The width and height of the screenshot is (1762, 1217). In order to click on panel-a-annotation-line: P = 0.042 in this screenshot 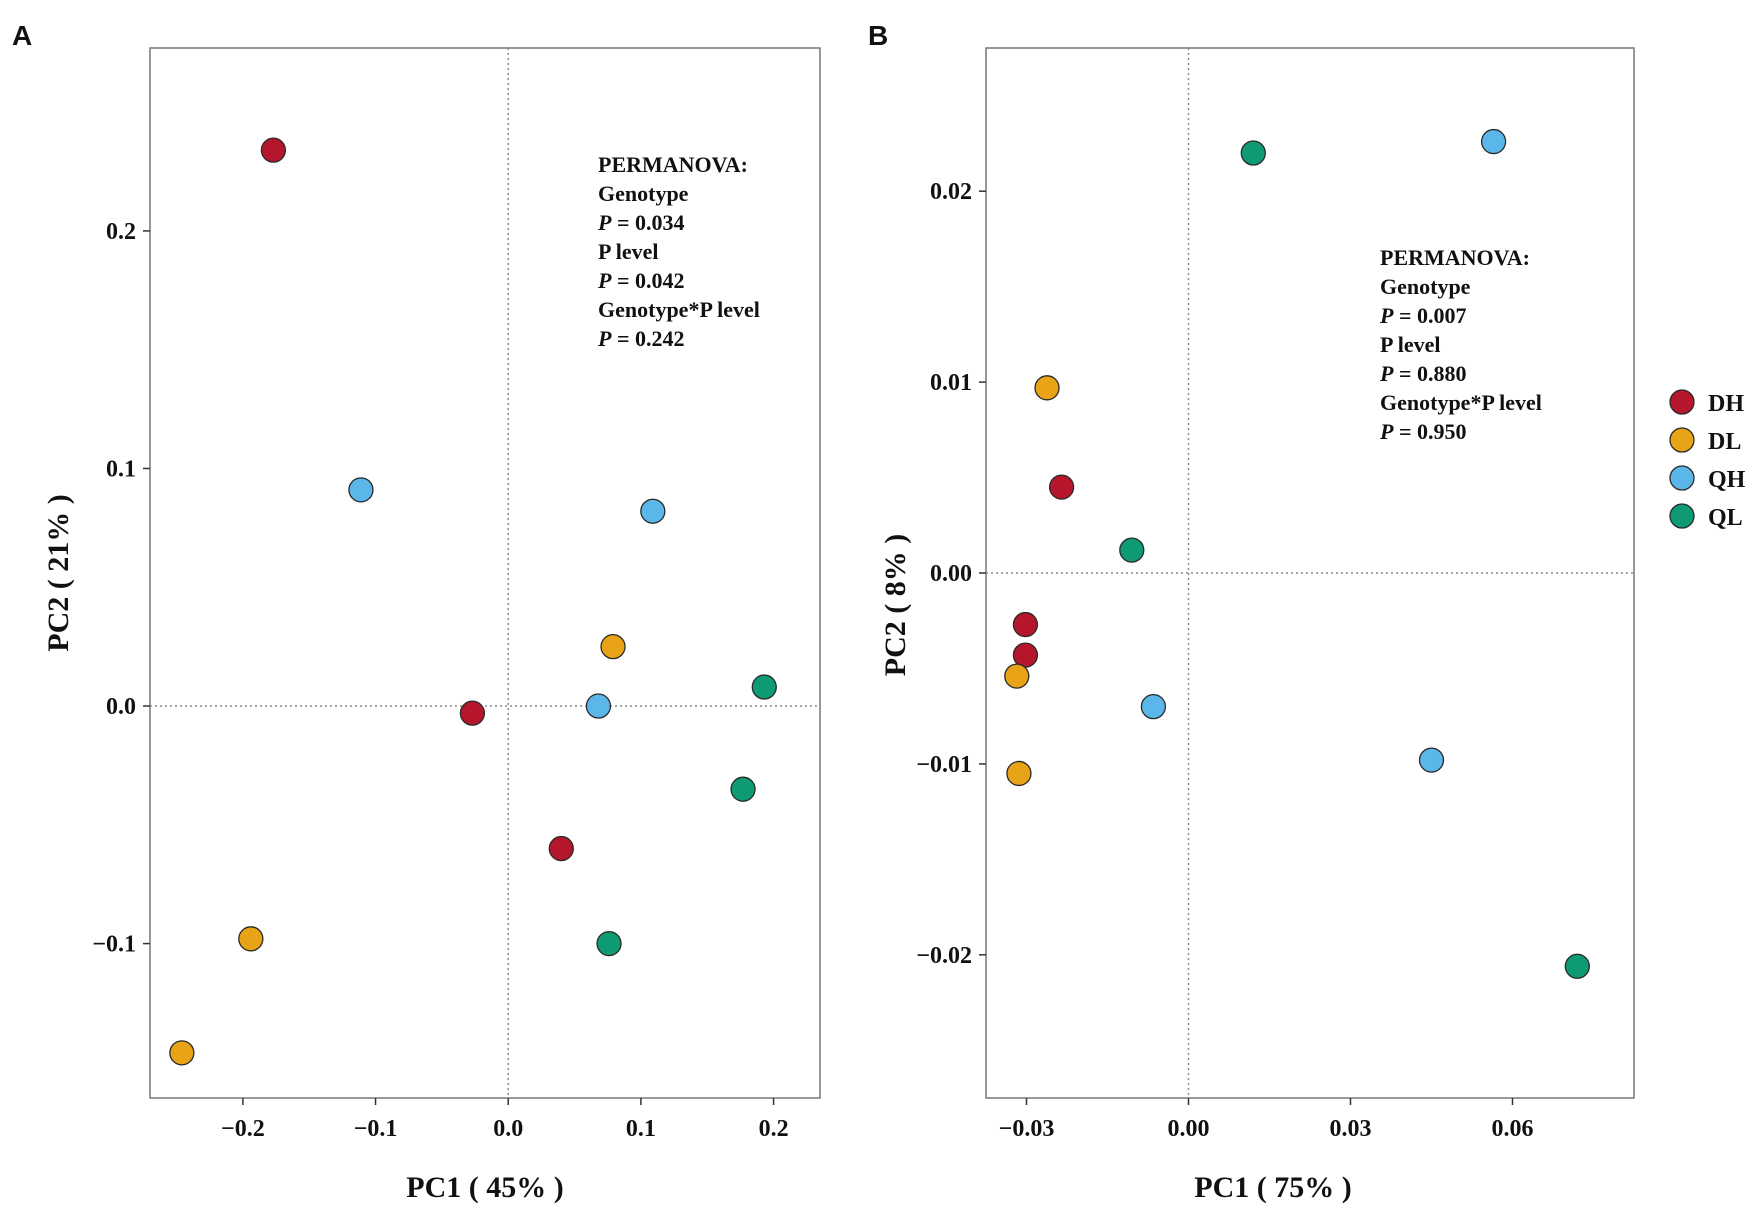, I will do `click(641, 280)`.